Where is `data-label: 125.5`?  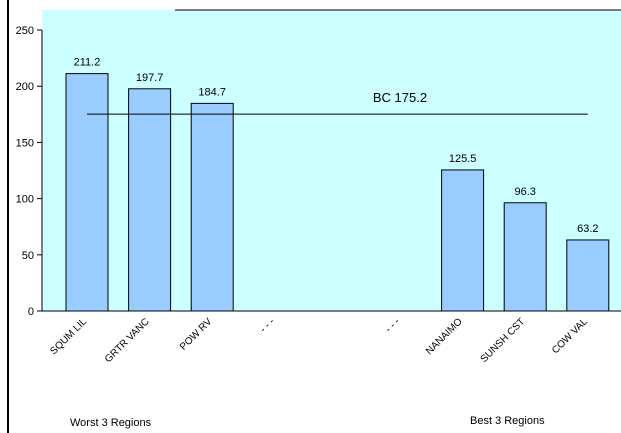 data-label: 125.5 is located at coordinates (463, 159).